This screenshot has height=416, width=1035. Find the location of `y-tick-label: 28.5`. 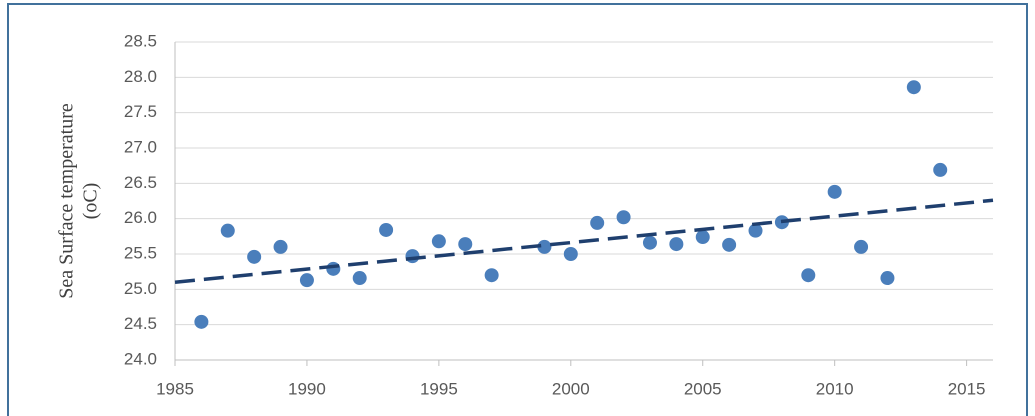

y-tick-label: 28.5 is located at coordinates (140, 40).